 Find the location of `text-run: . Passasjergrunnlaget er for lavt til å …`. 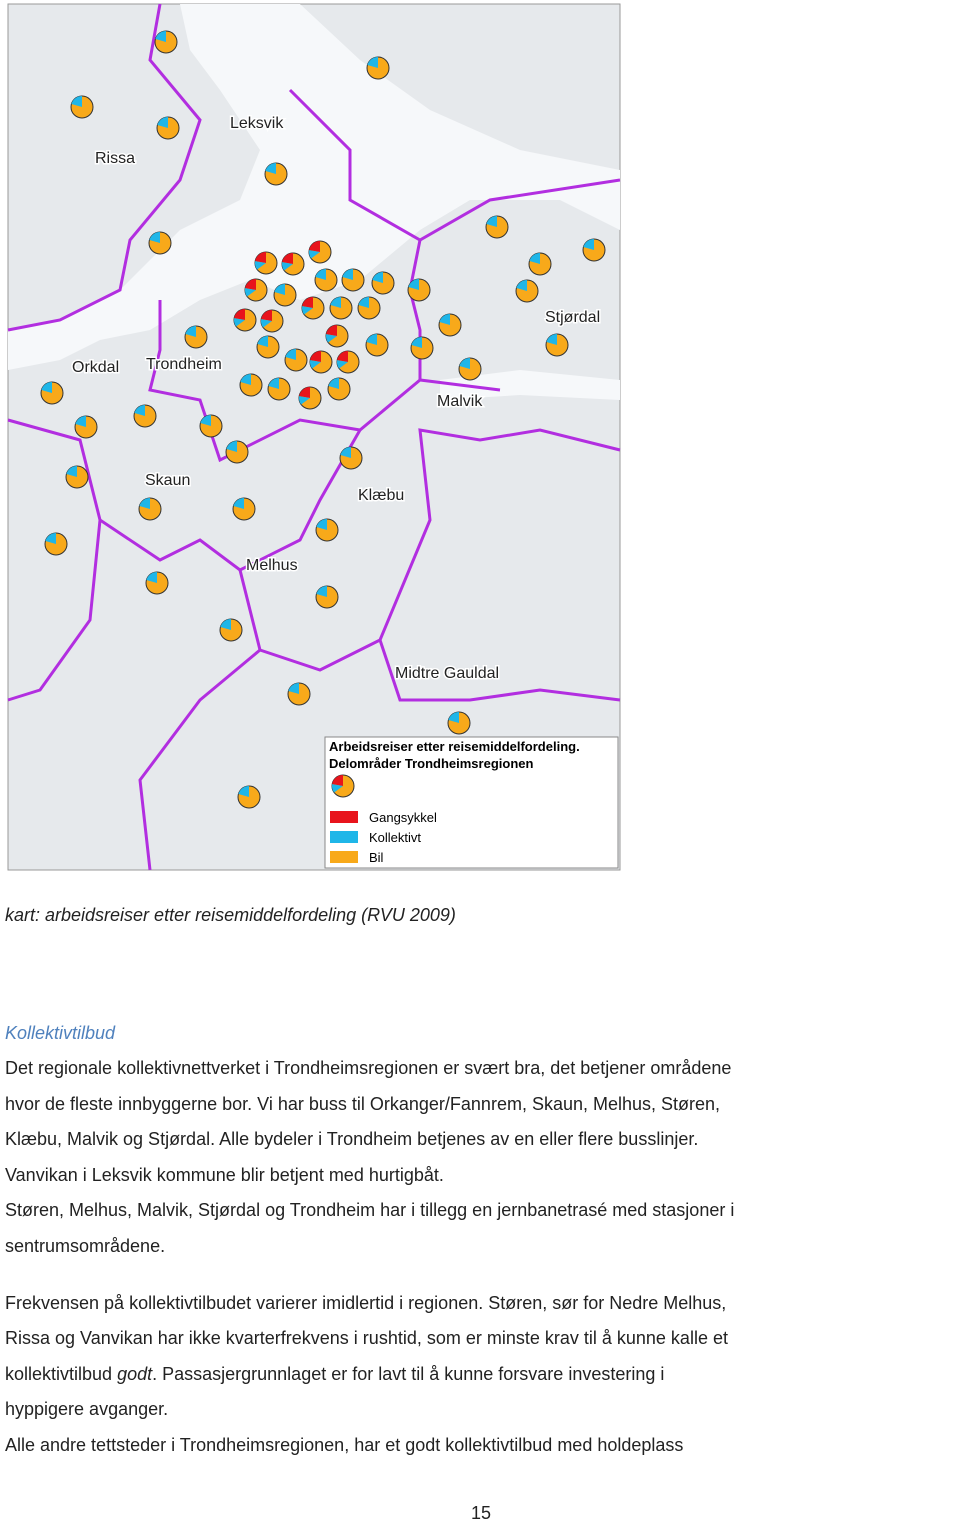

text-run: . Passasjergrunnlaget er for lavt til å … is located at coordinates (408, 1373).